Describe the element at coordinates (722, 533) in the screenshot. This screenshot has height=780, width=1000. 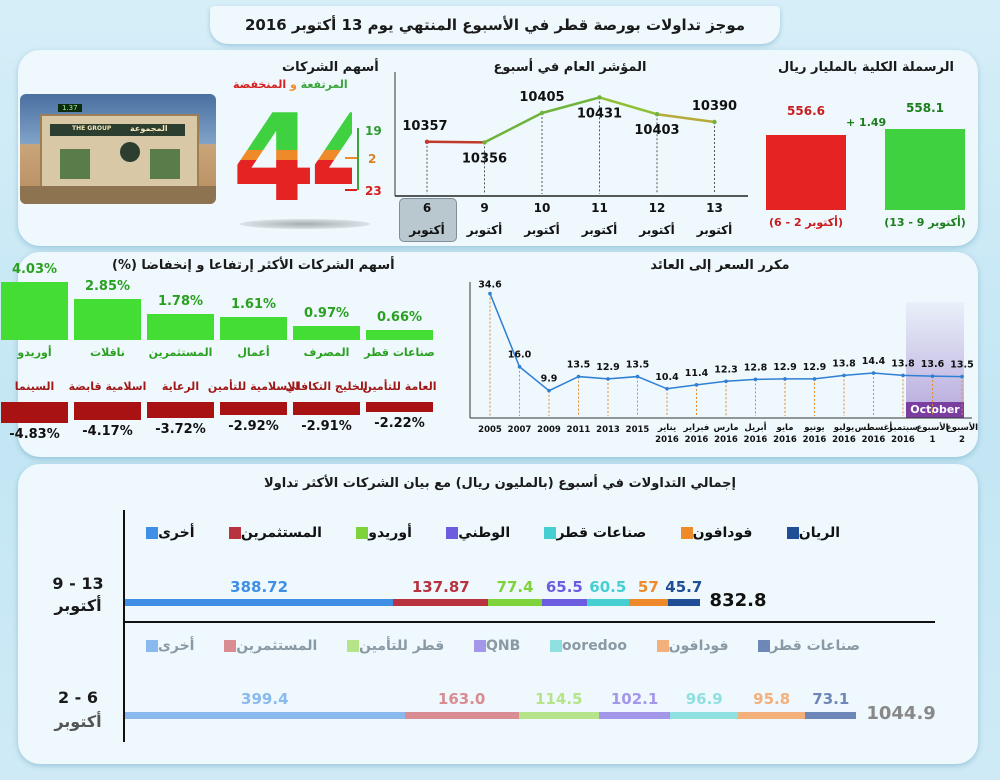
I see `legend-label: فودافون` at that location.